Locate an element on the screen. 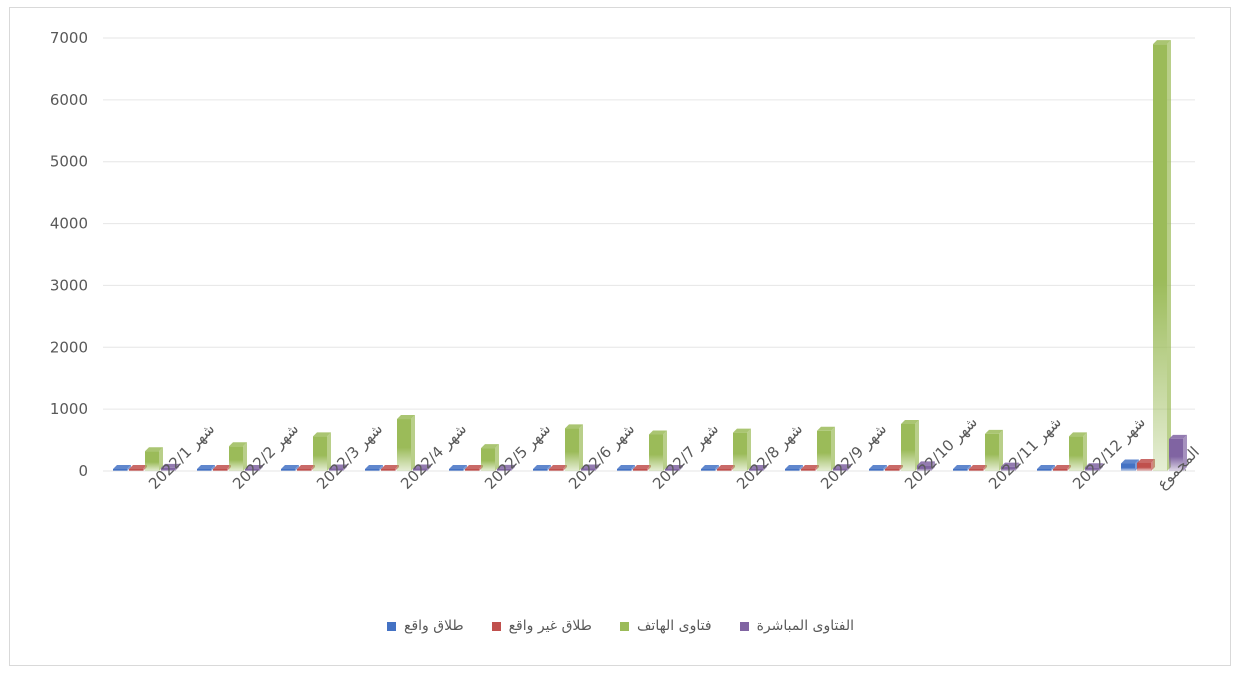  y-tick-label: 5000 is located at coordinates (69, 162).